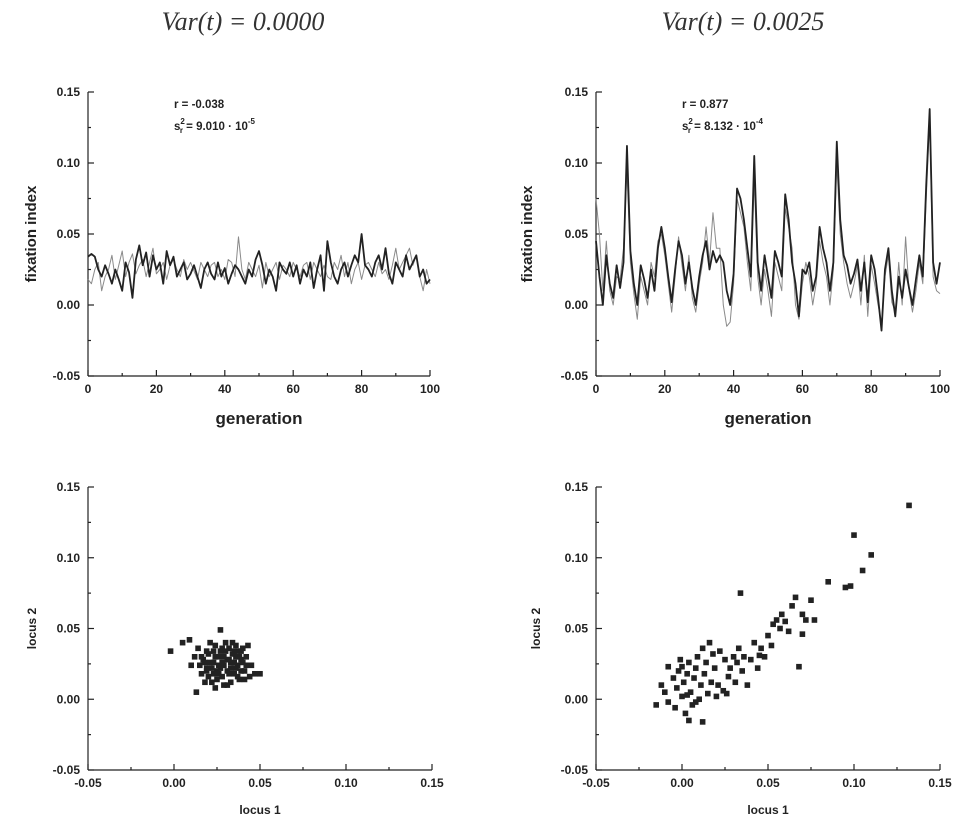  What do you see at coordinates (31, 233) in the screenshot?
I see `y-axis-label: fixation index` at bounding box center [31, 233].